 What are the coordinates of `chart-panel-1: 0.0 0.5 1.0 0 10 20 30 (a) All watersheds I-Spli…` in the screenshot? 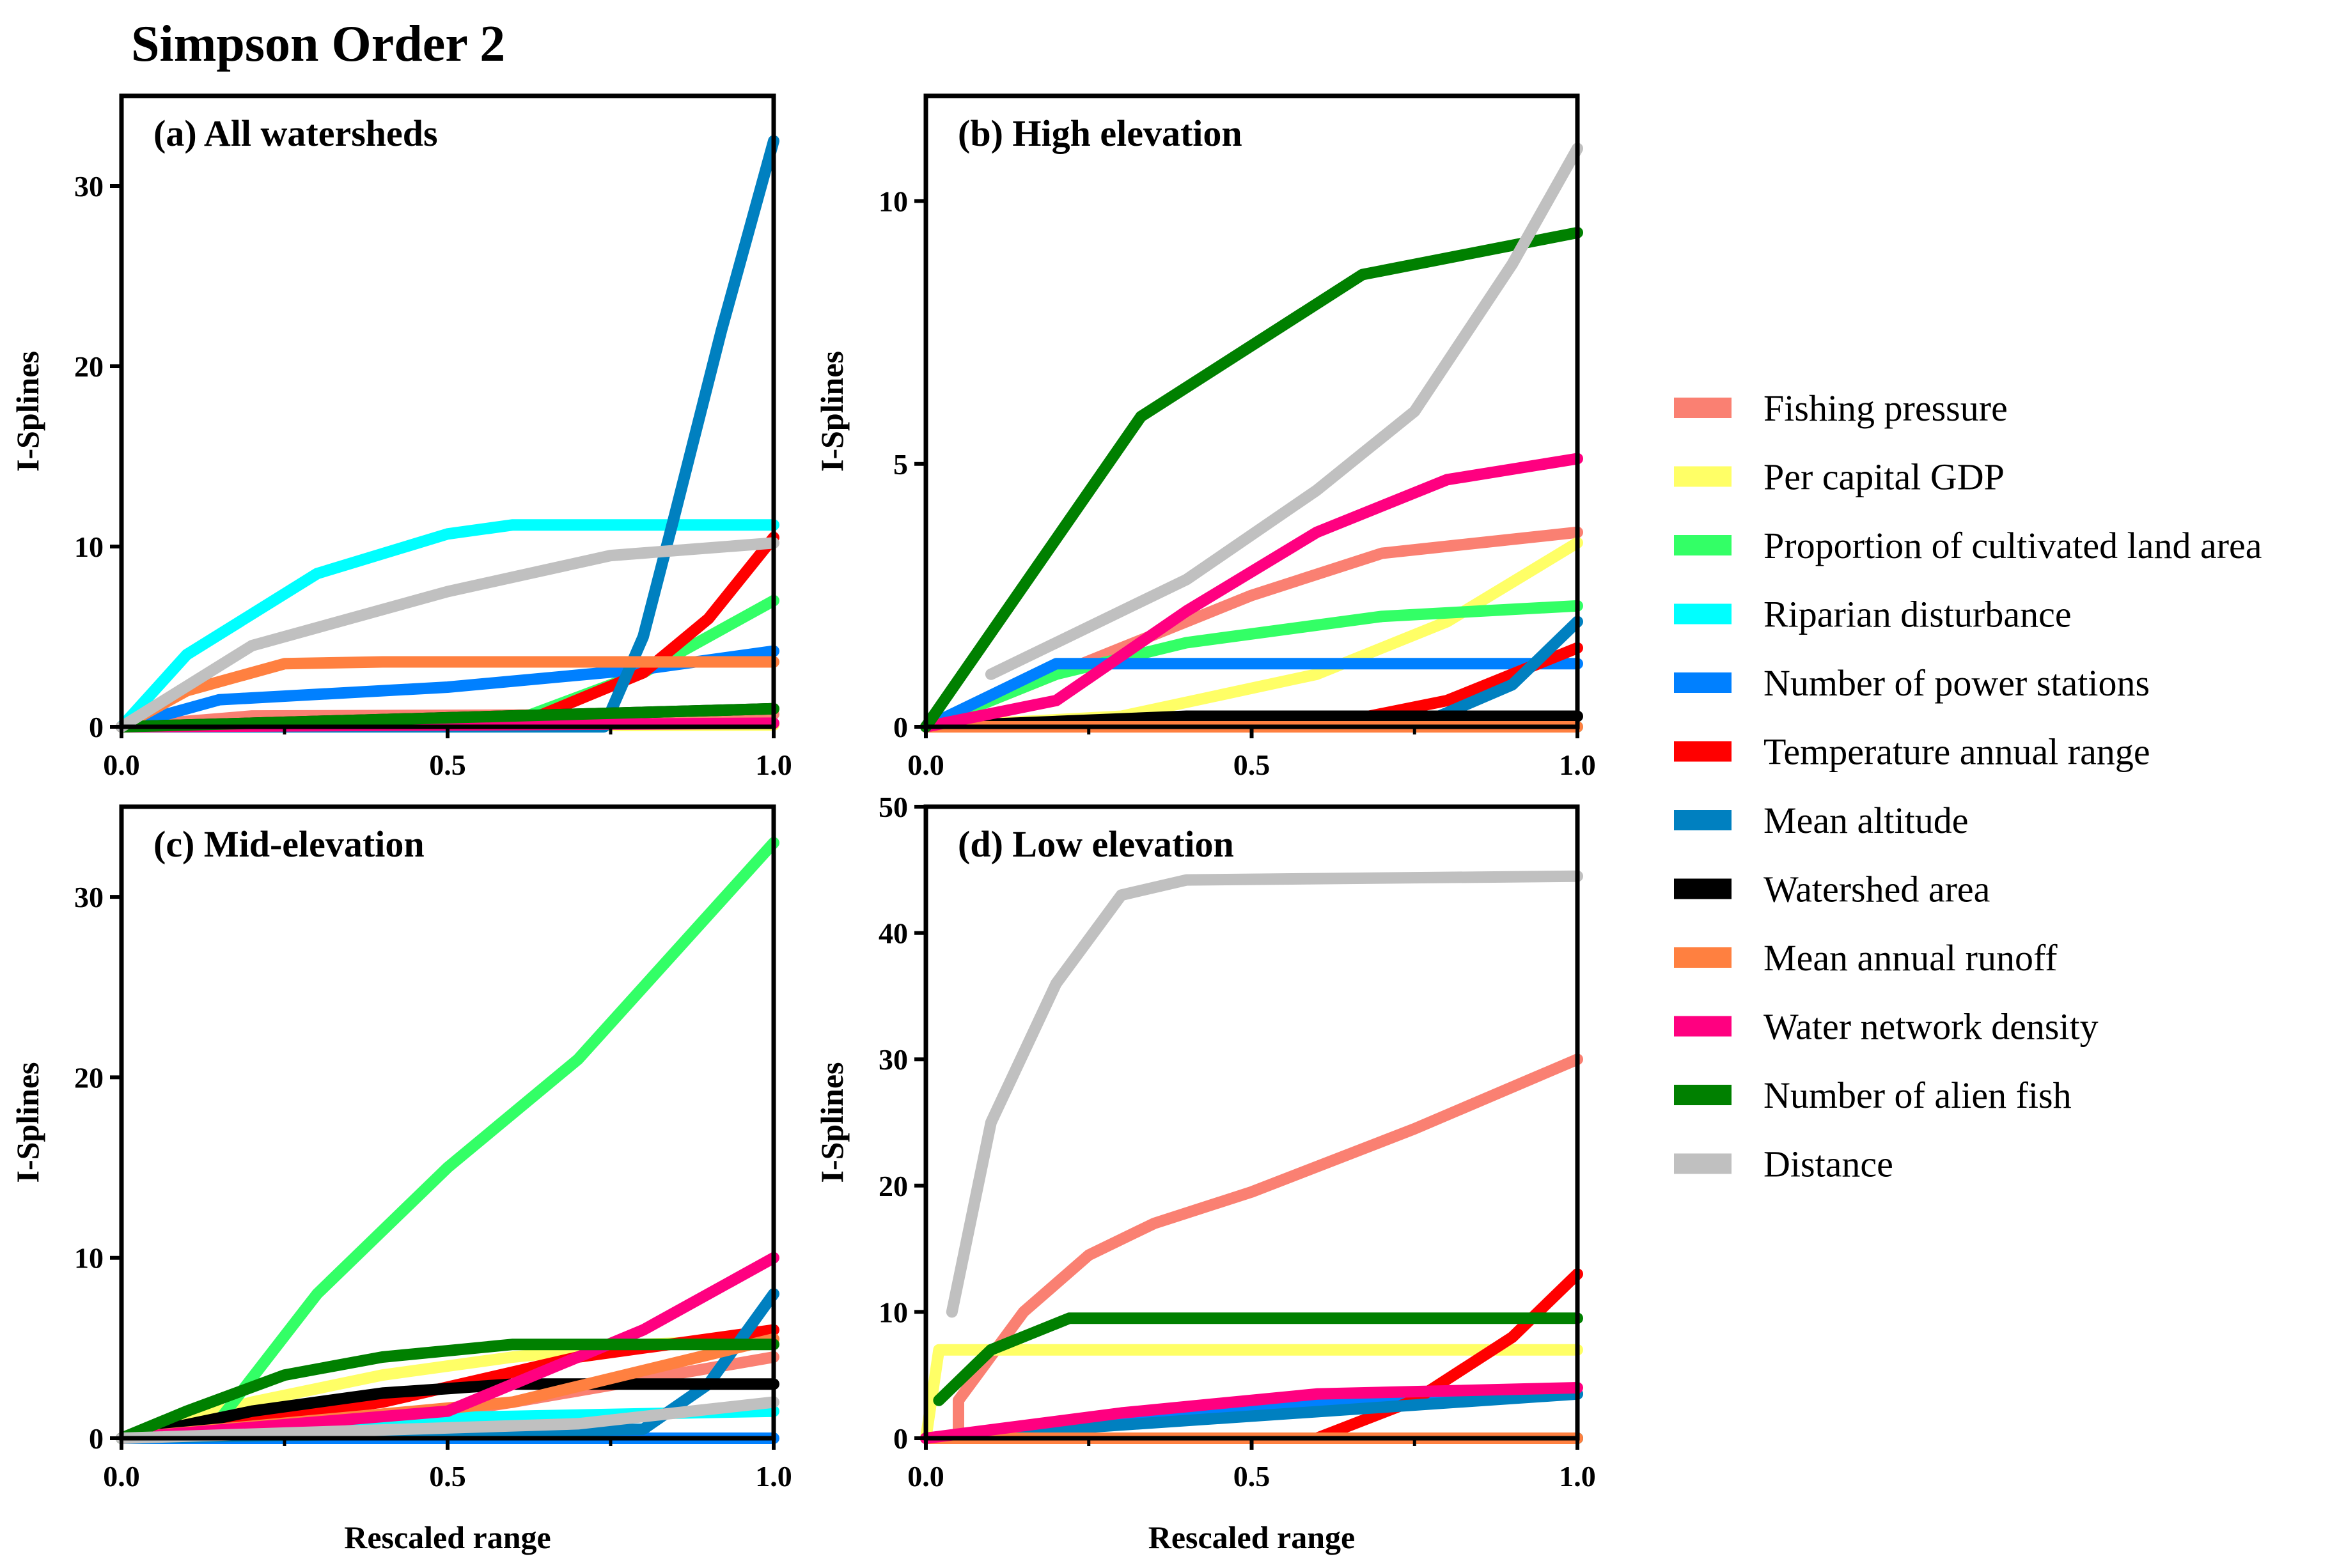 It's located at (401, 437).